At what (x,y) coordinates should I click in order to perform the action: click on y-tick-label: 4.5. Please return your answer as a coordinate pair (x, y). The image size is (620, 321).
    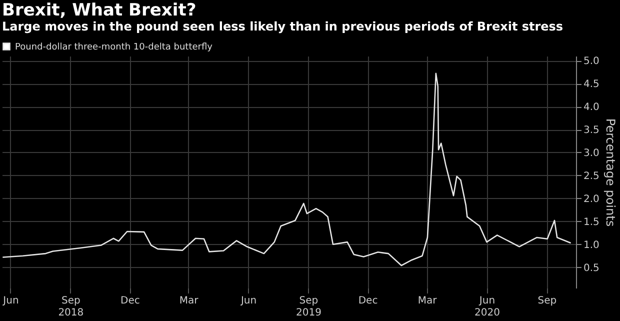
    Looking at the image, I should click on (592, 84).